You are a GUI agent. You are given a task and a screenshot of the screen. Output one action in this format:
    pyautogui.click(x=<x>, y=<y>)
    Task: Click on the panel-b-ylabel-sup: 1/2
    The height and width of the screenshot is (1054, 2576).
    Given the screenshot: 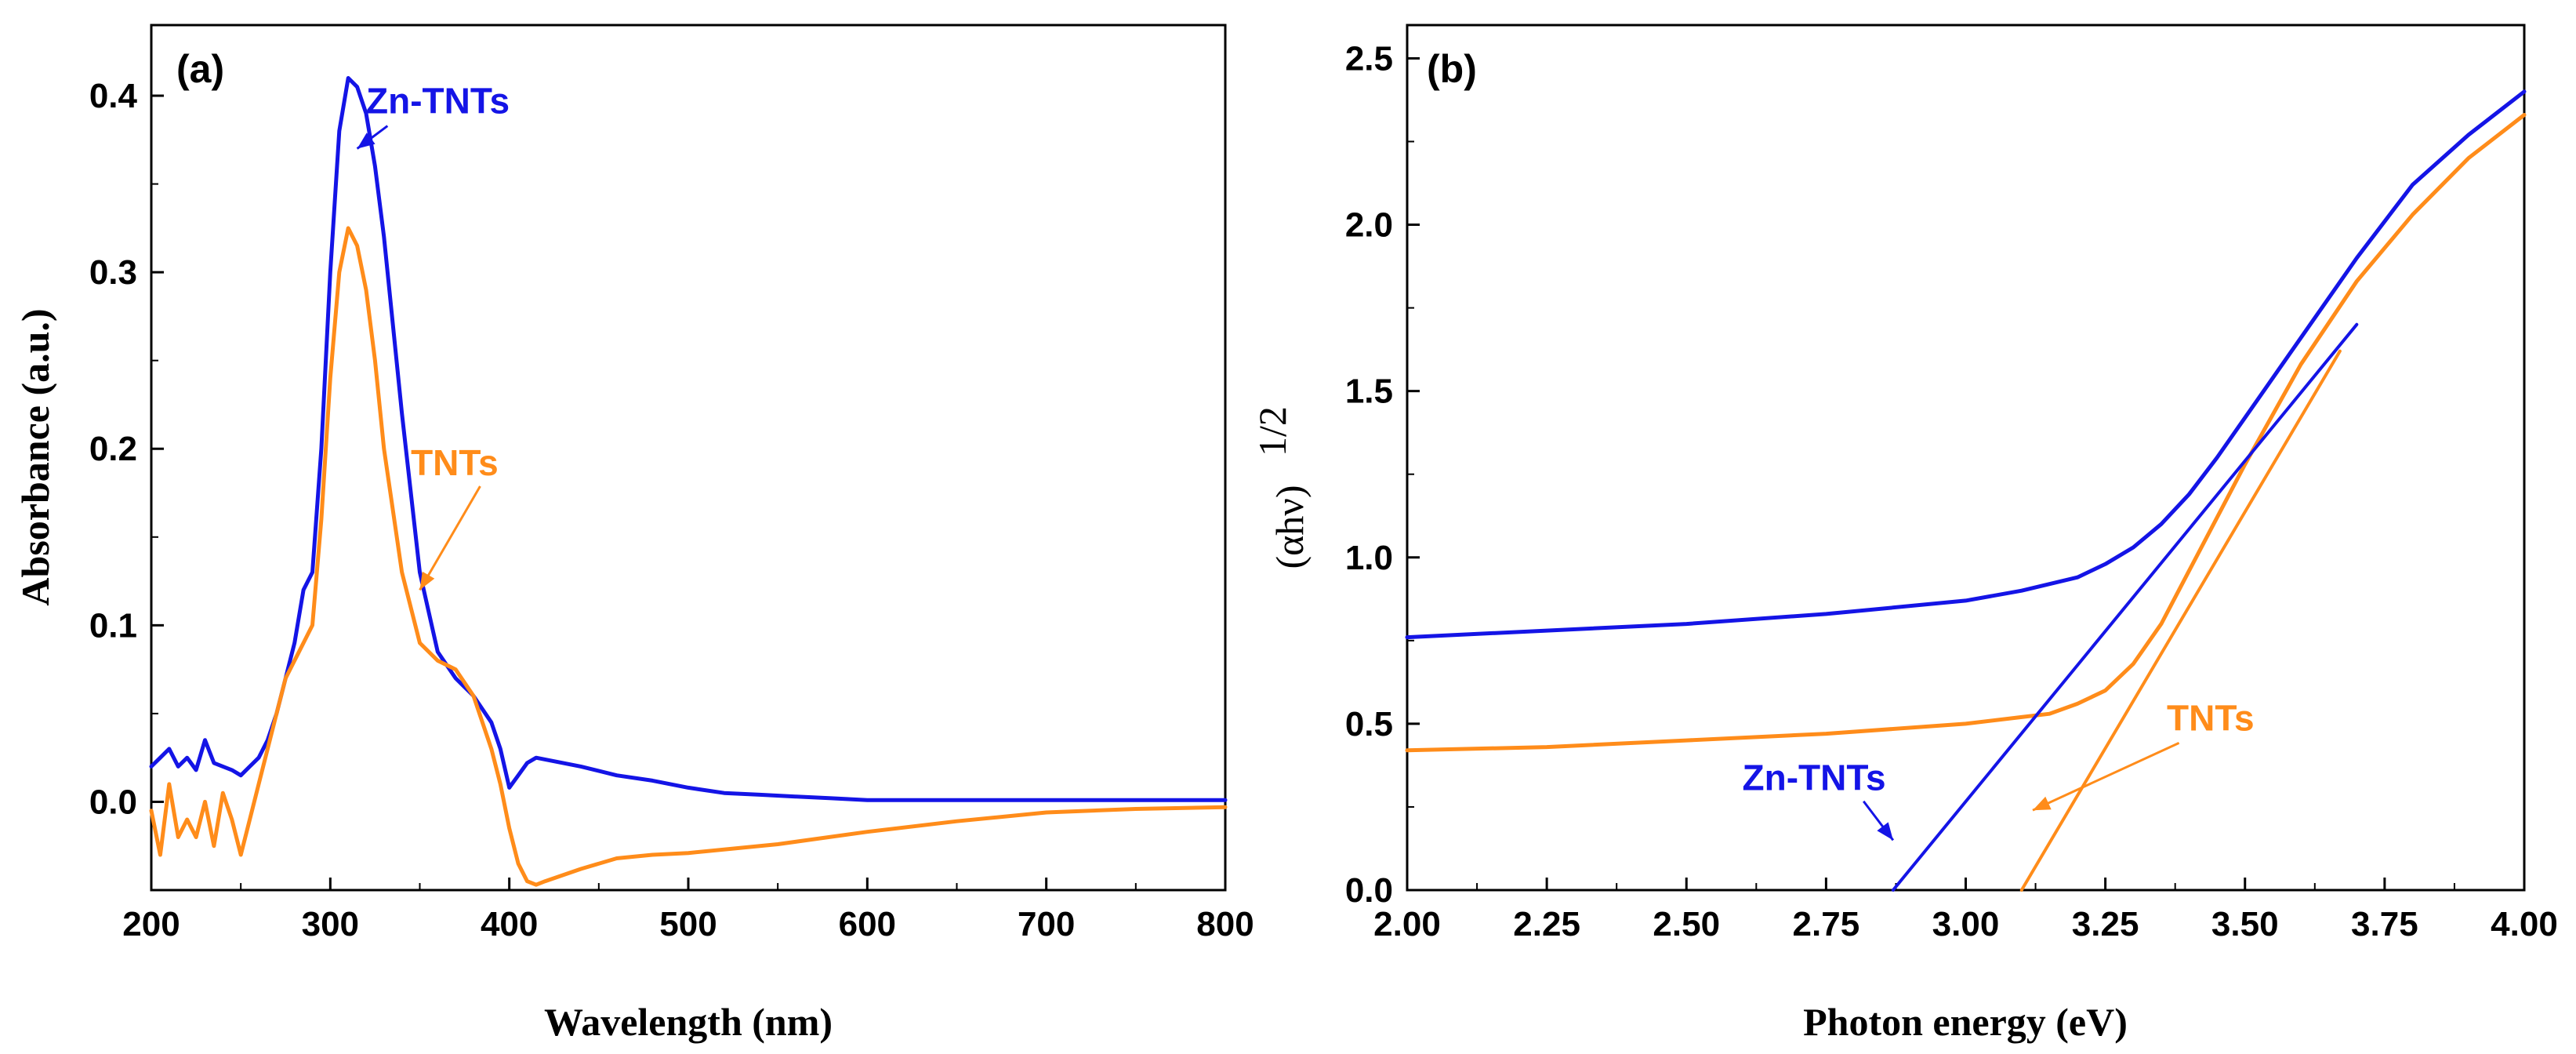 What is the action you would take?
    pyautogui.click(x=1272, y=431)
    